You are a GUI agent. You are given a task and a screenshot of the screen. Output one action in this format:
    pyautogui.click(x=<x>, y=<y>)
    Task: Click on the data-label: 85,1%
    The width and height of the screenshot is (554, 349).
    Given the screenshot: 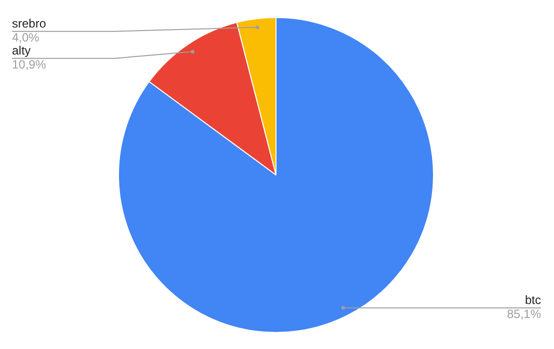 What is the action you would take?
    pyautogui.click(x=524, y=314)
    